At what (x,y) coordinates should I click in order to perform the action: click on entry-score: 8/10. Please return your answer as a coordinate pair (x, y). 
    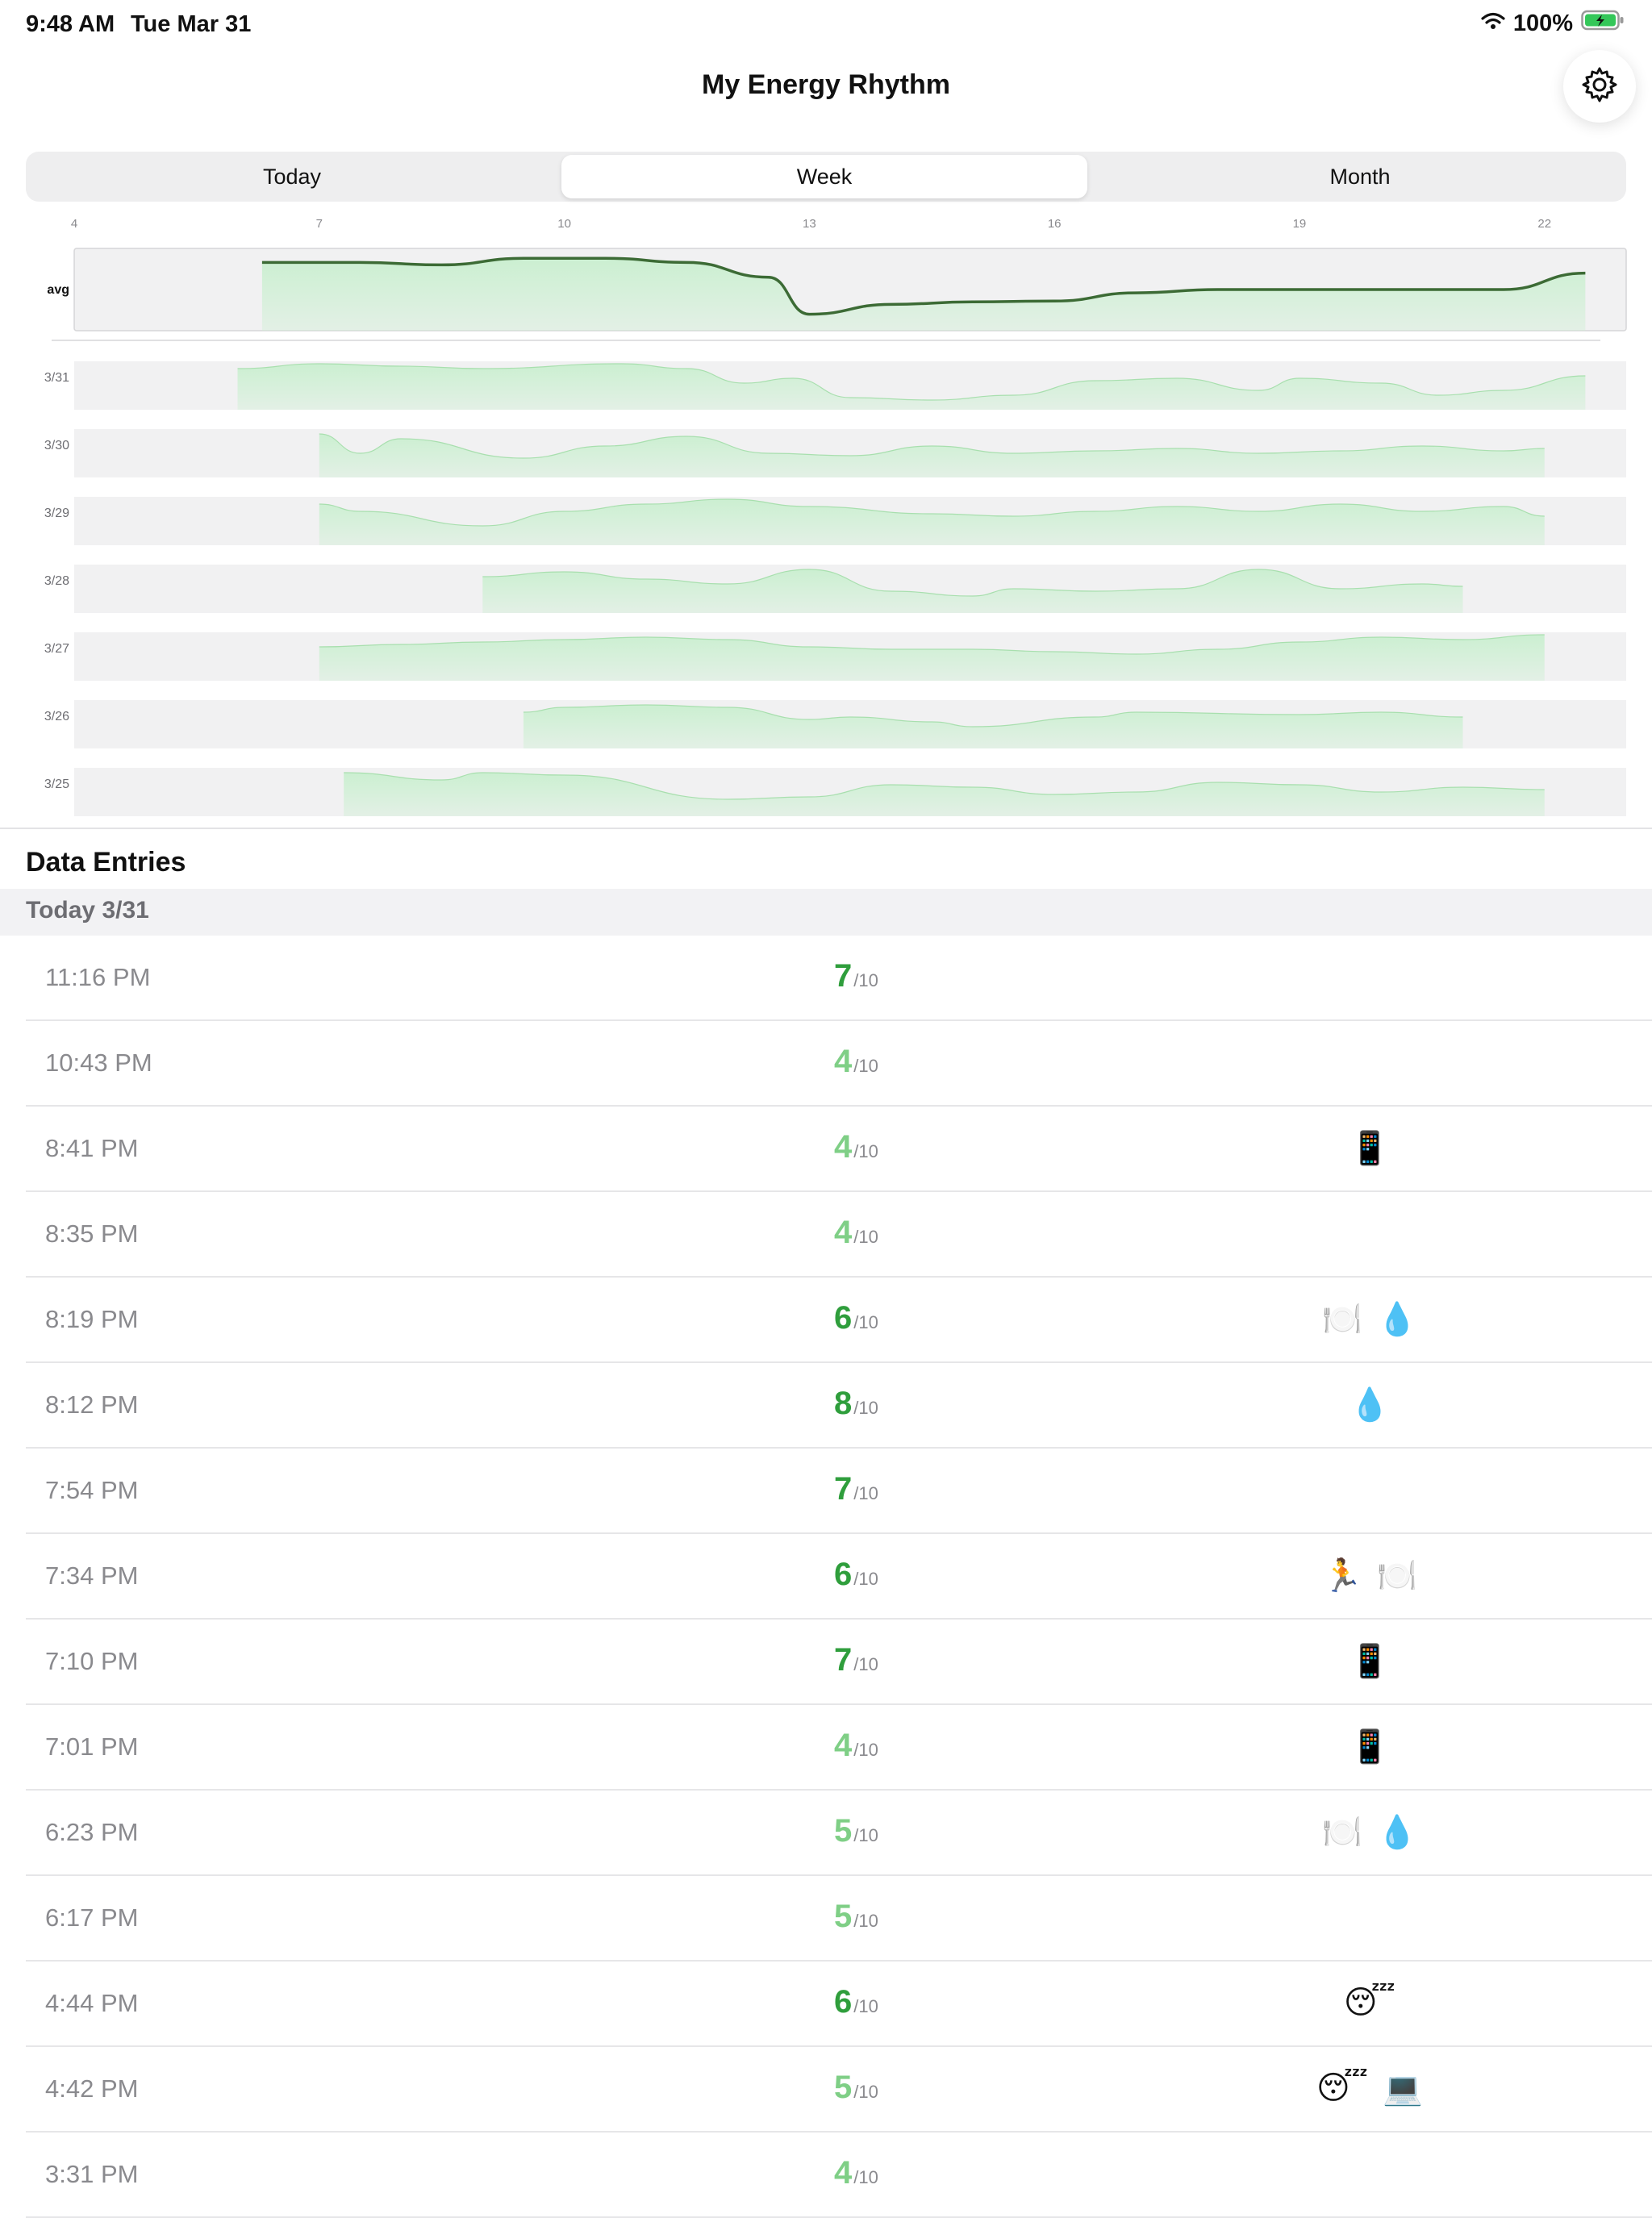
    Looking at the image, I should click on (856, 1404).